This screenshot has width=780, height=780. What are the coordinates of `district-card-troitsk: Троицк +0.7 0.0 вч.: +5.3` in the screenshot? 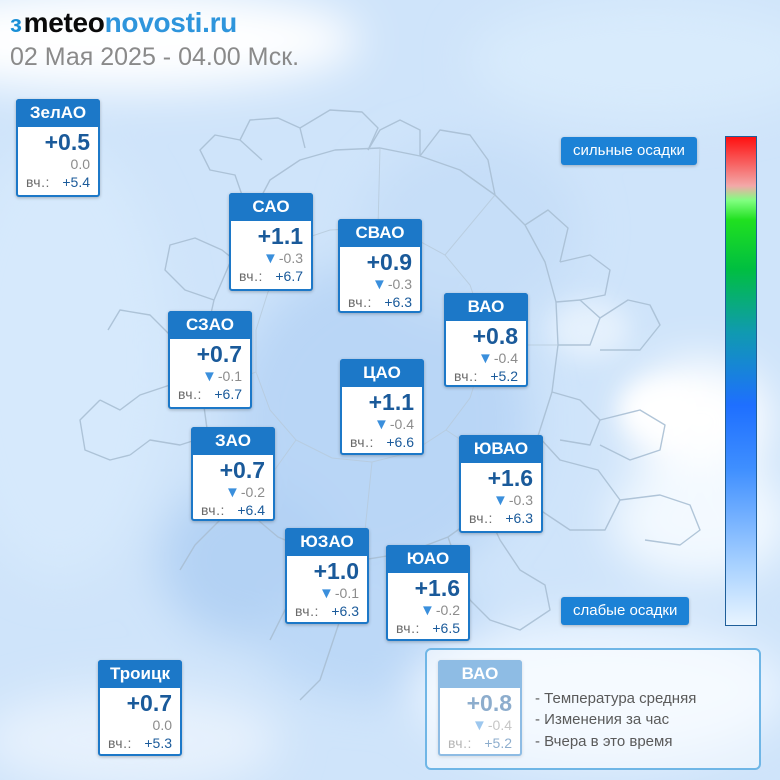 It's located at (140, 708).